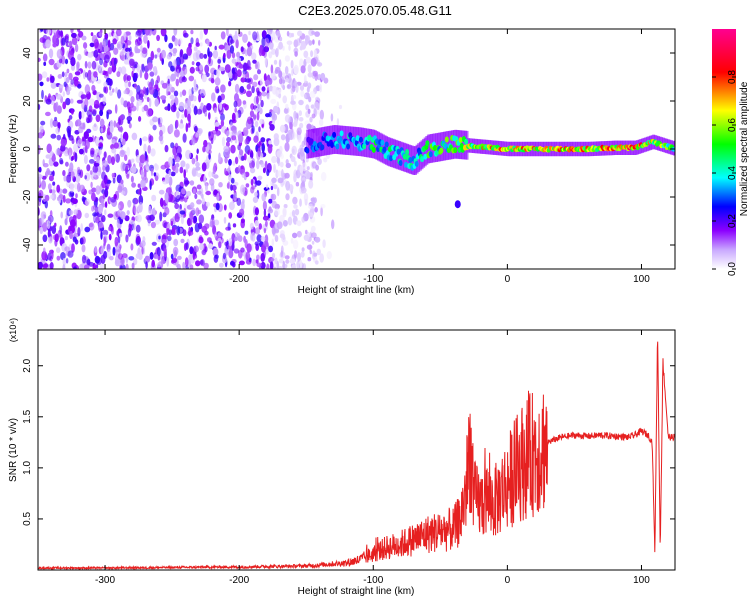  What do you see at coordinates (105, 580) in the screenshot?
I see `x-tick-label: -300` at bounding box center [105, 580].